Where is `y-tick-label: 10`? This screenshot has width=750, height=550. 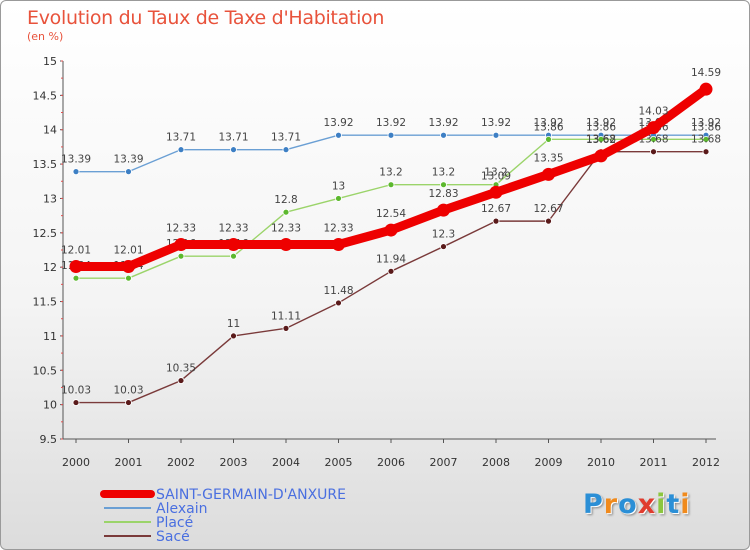 y-tick-label: 10 is located at coordinates (50, 405).